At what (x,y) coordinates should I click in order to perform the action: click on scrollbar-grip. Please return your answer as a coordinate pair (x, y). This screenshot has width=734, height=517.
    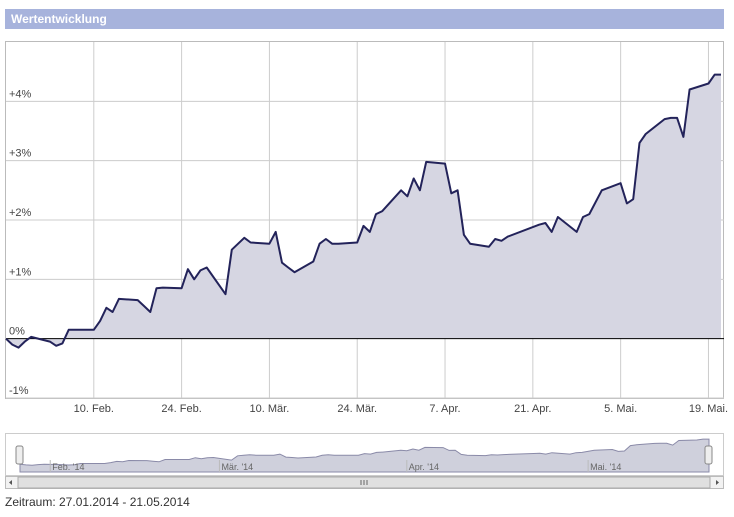
    Looking at the image, I should click on (364, 482).